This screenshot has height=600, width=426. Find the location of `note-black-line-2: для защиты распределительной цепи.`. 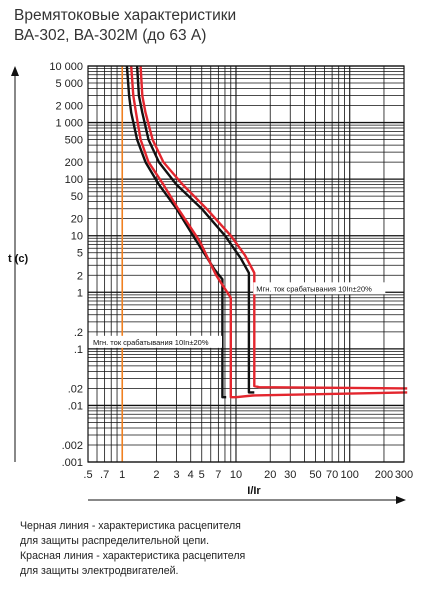

note-black-line-2: для защиты распределительной цепи. is located at coordinates (115, 541).